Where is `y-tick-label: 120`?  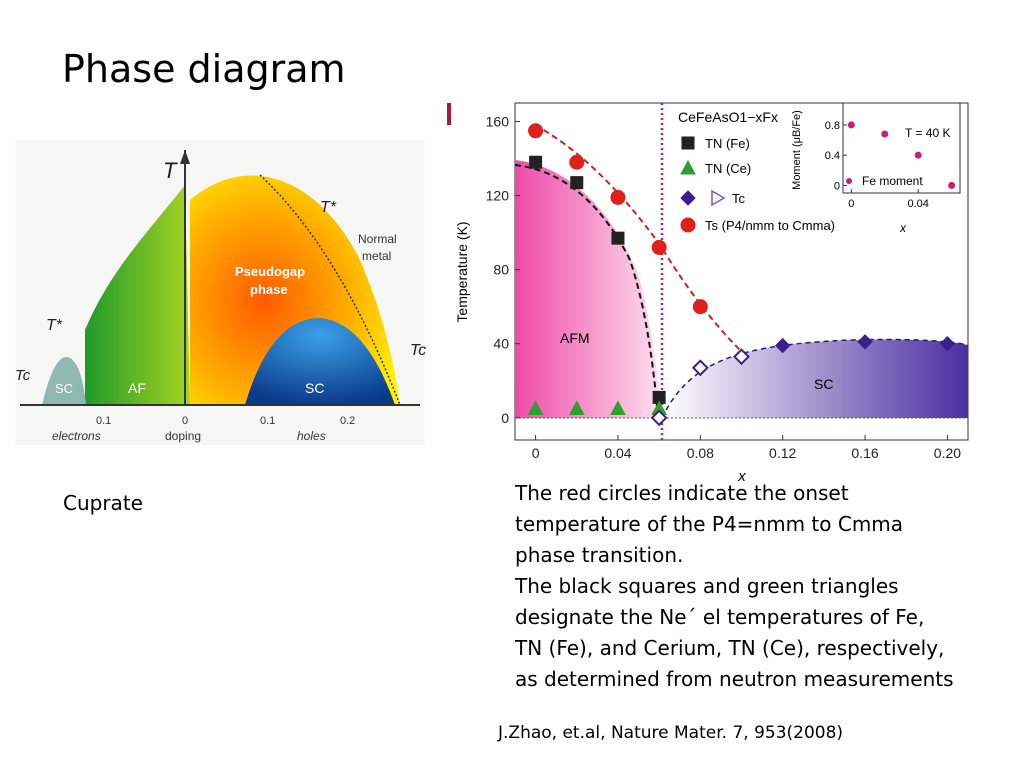 y-tick-label: 120 is located at coordinates (498, 196).